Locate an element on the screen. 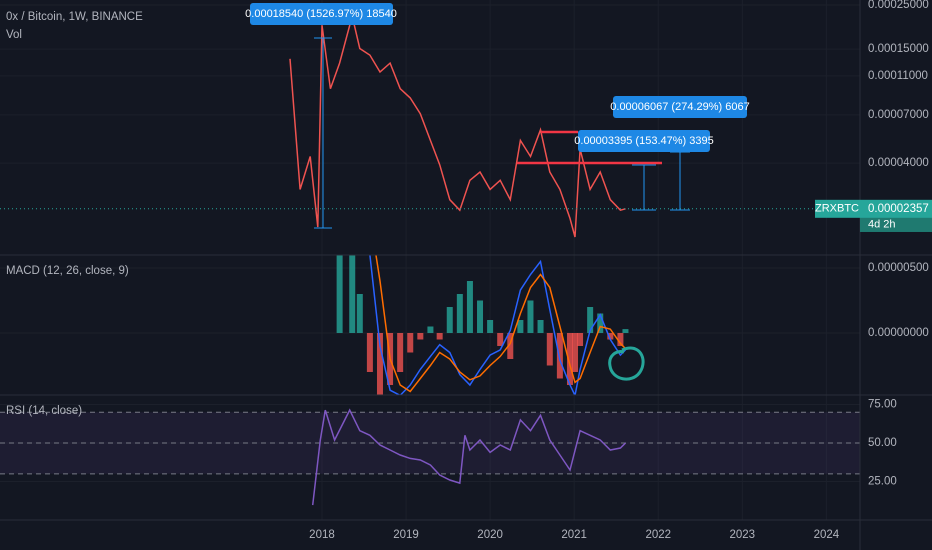  macd-title: MACD (12, 26, close, 9) is located at coordinates (67, 271).